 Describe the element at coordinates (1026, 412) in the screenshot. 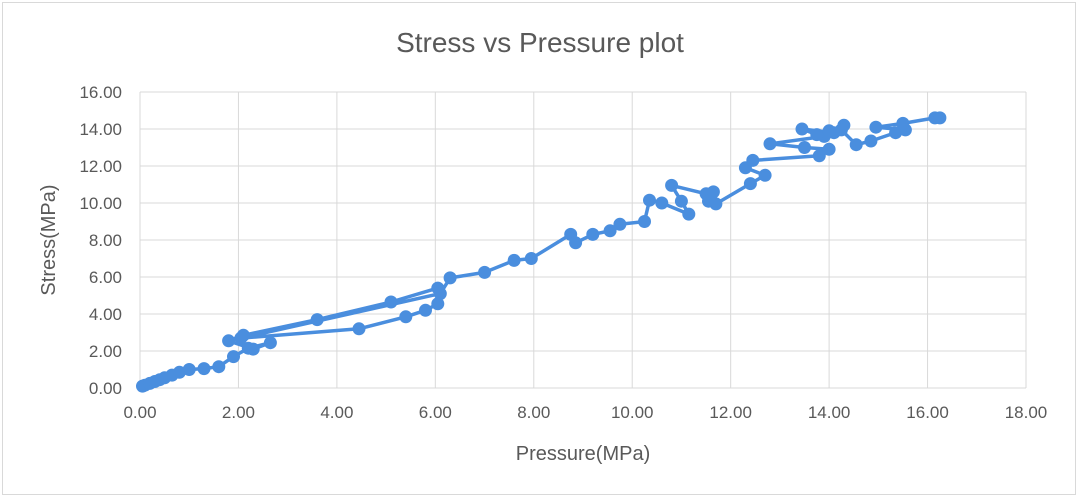

I see `x-tick-label: 18.00` at that location.